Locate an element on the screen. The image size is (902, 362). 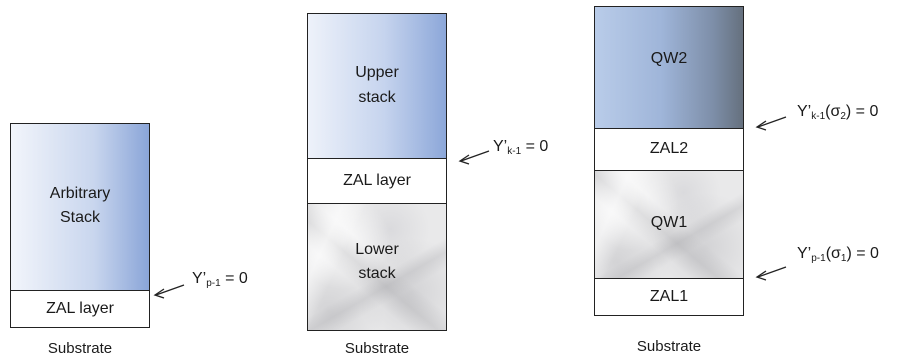
stack1-equation: Y’p-1 = 0 is located at coordinates (220, 279).